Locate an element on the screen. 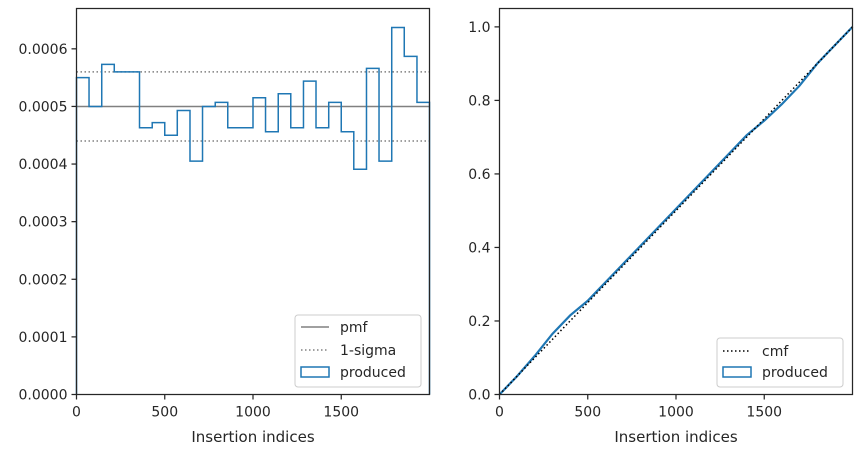 This screenshot has width=861, height=453. pmf-legend-pmf-label: pmf is located at coordinates (354, 328).